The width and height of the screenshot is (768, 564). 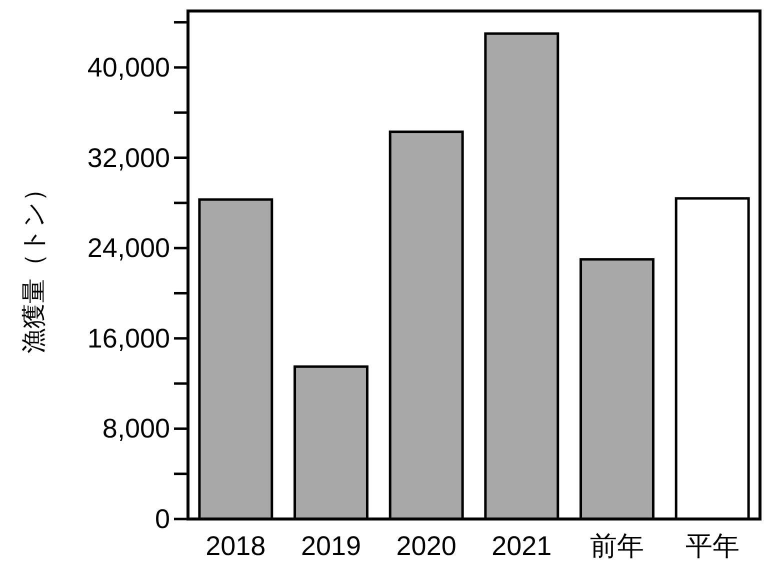 What do you see at coordinates (34, 265) in the screenshot?
I see `y-axis-title: 漁獲量（トン）` at bounding box center [34, 265].